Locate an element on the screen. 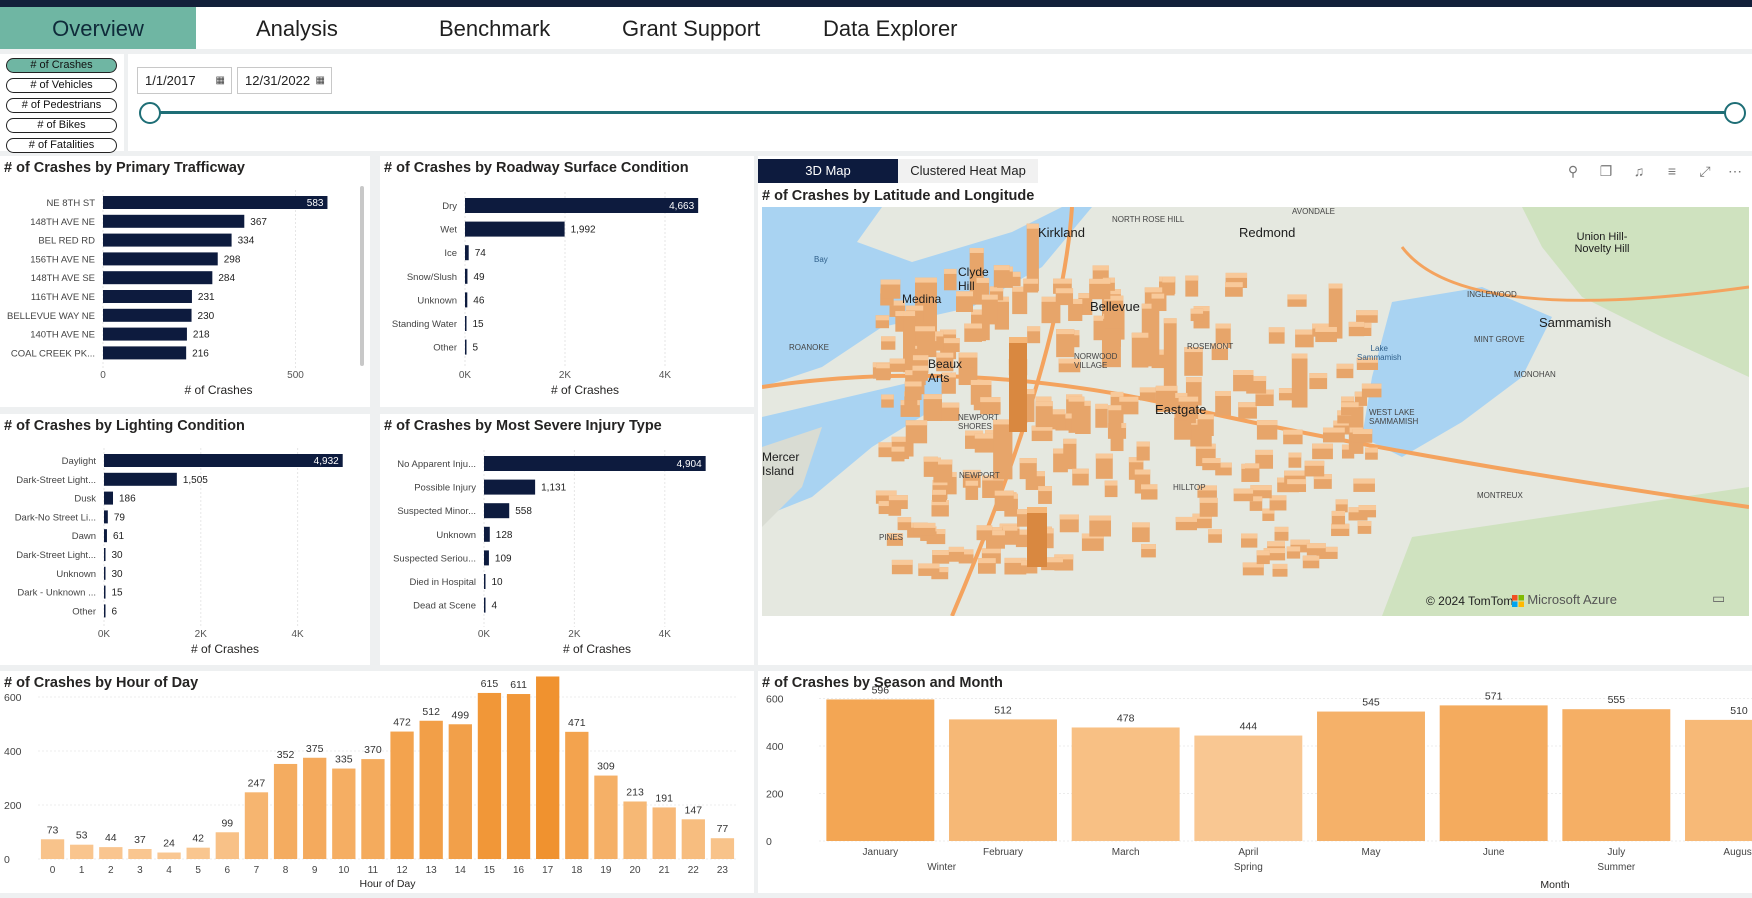 This screenshot has width=1752, height=898. x-axis-label: # of Crashes is located at coordinates (218, 390).